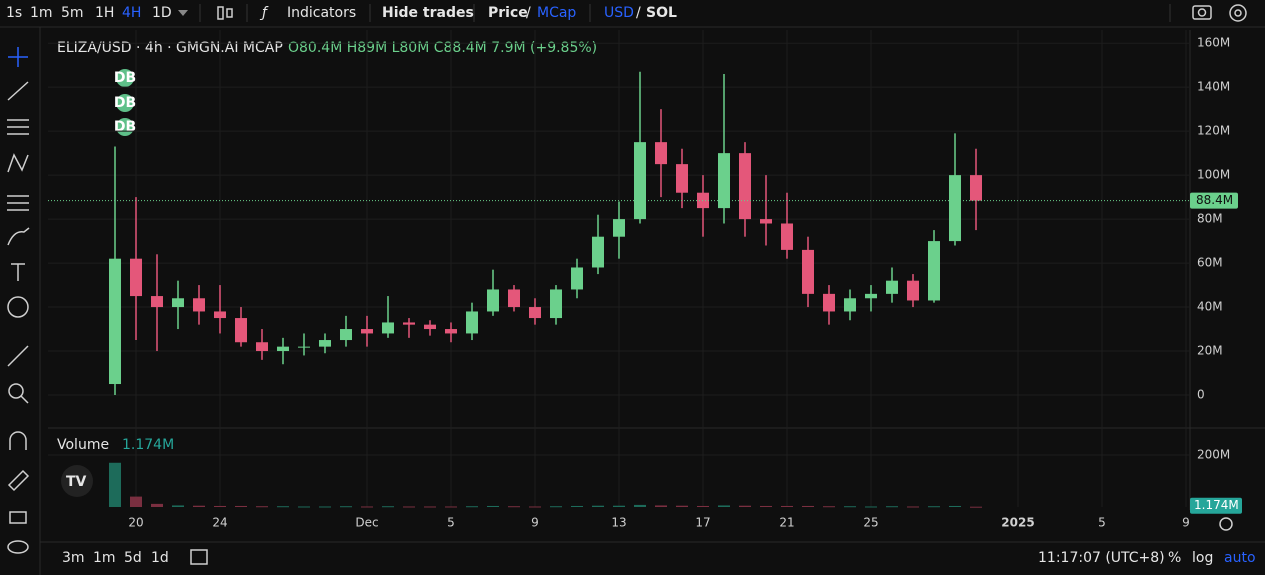 This screenshot has width=1265, height=575. What do you see at coordinates (1202, 12) in the screenshot?
I see `camera-icon` at bounding box center [1202, 12].